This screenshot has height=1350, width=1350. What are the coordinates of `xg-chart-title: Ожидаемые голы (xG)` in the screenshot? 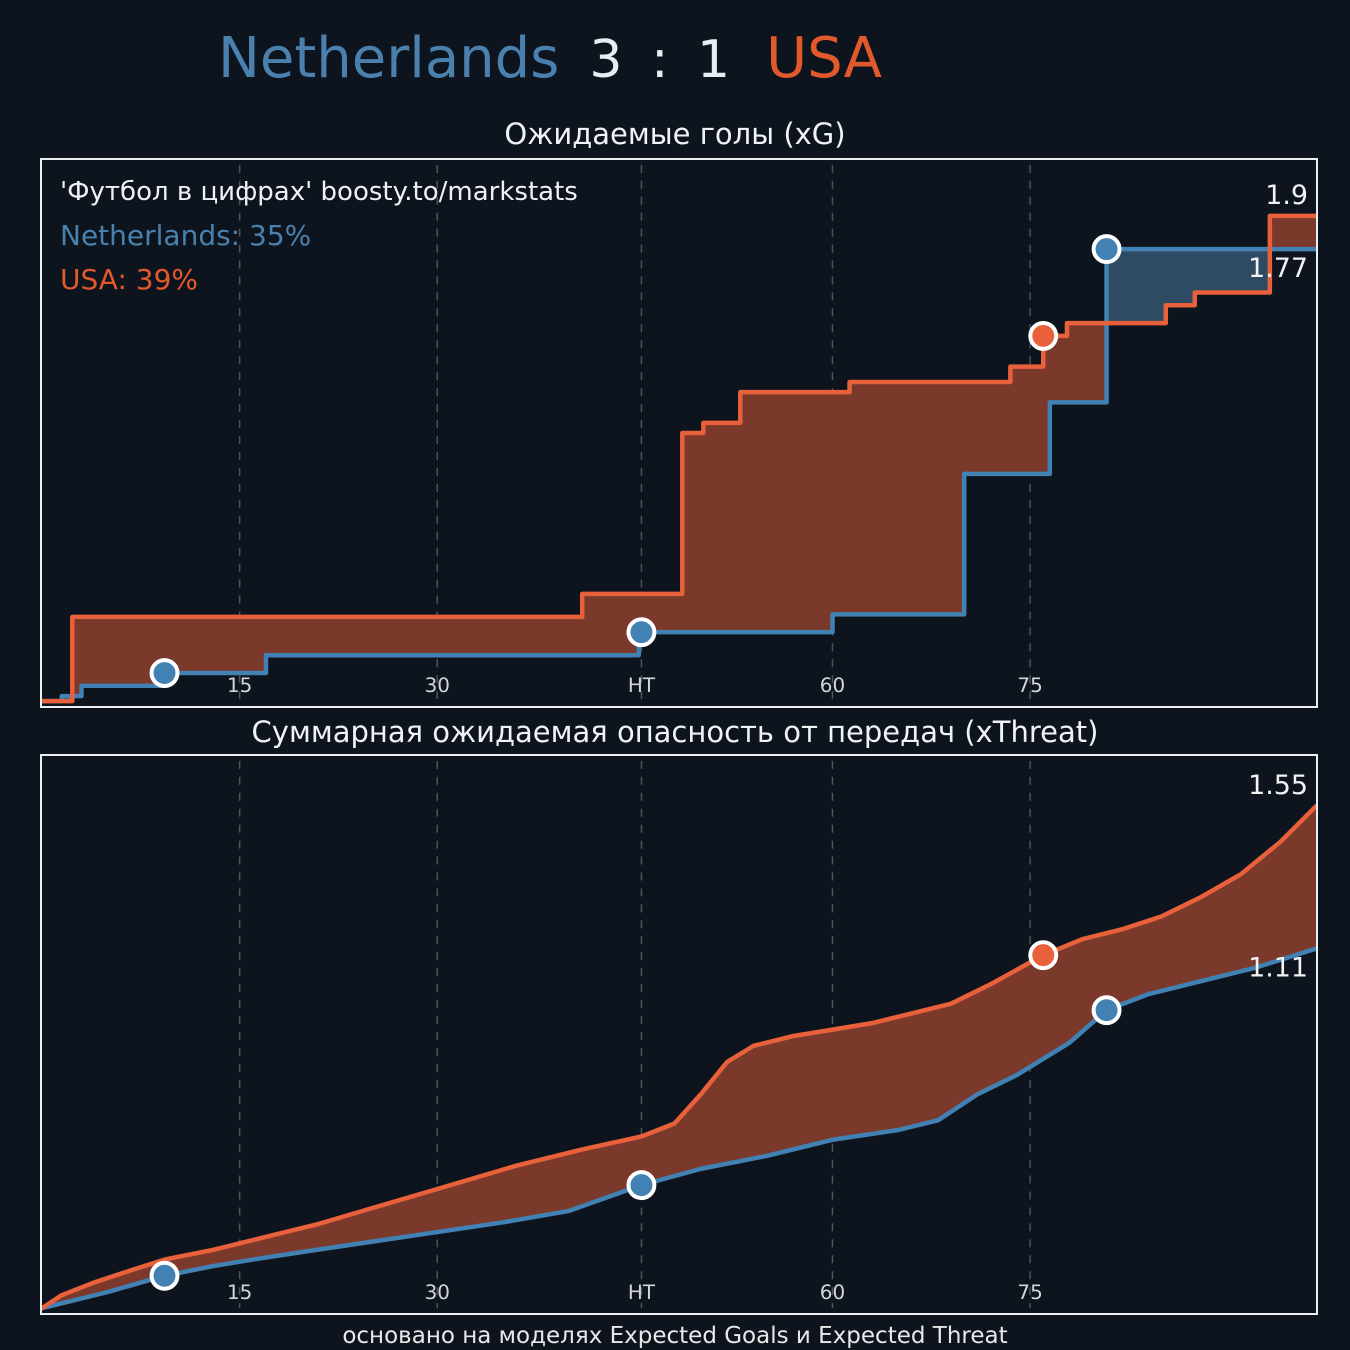 It's located at (675, 133).